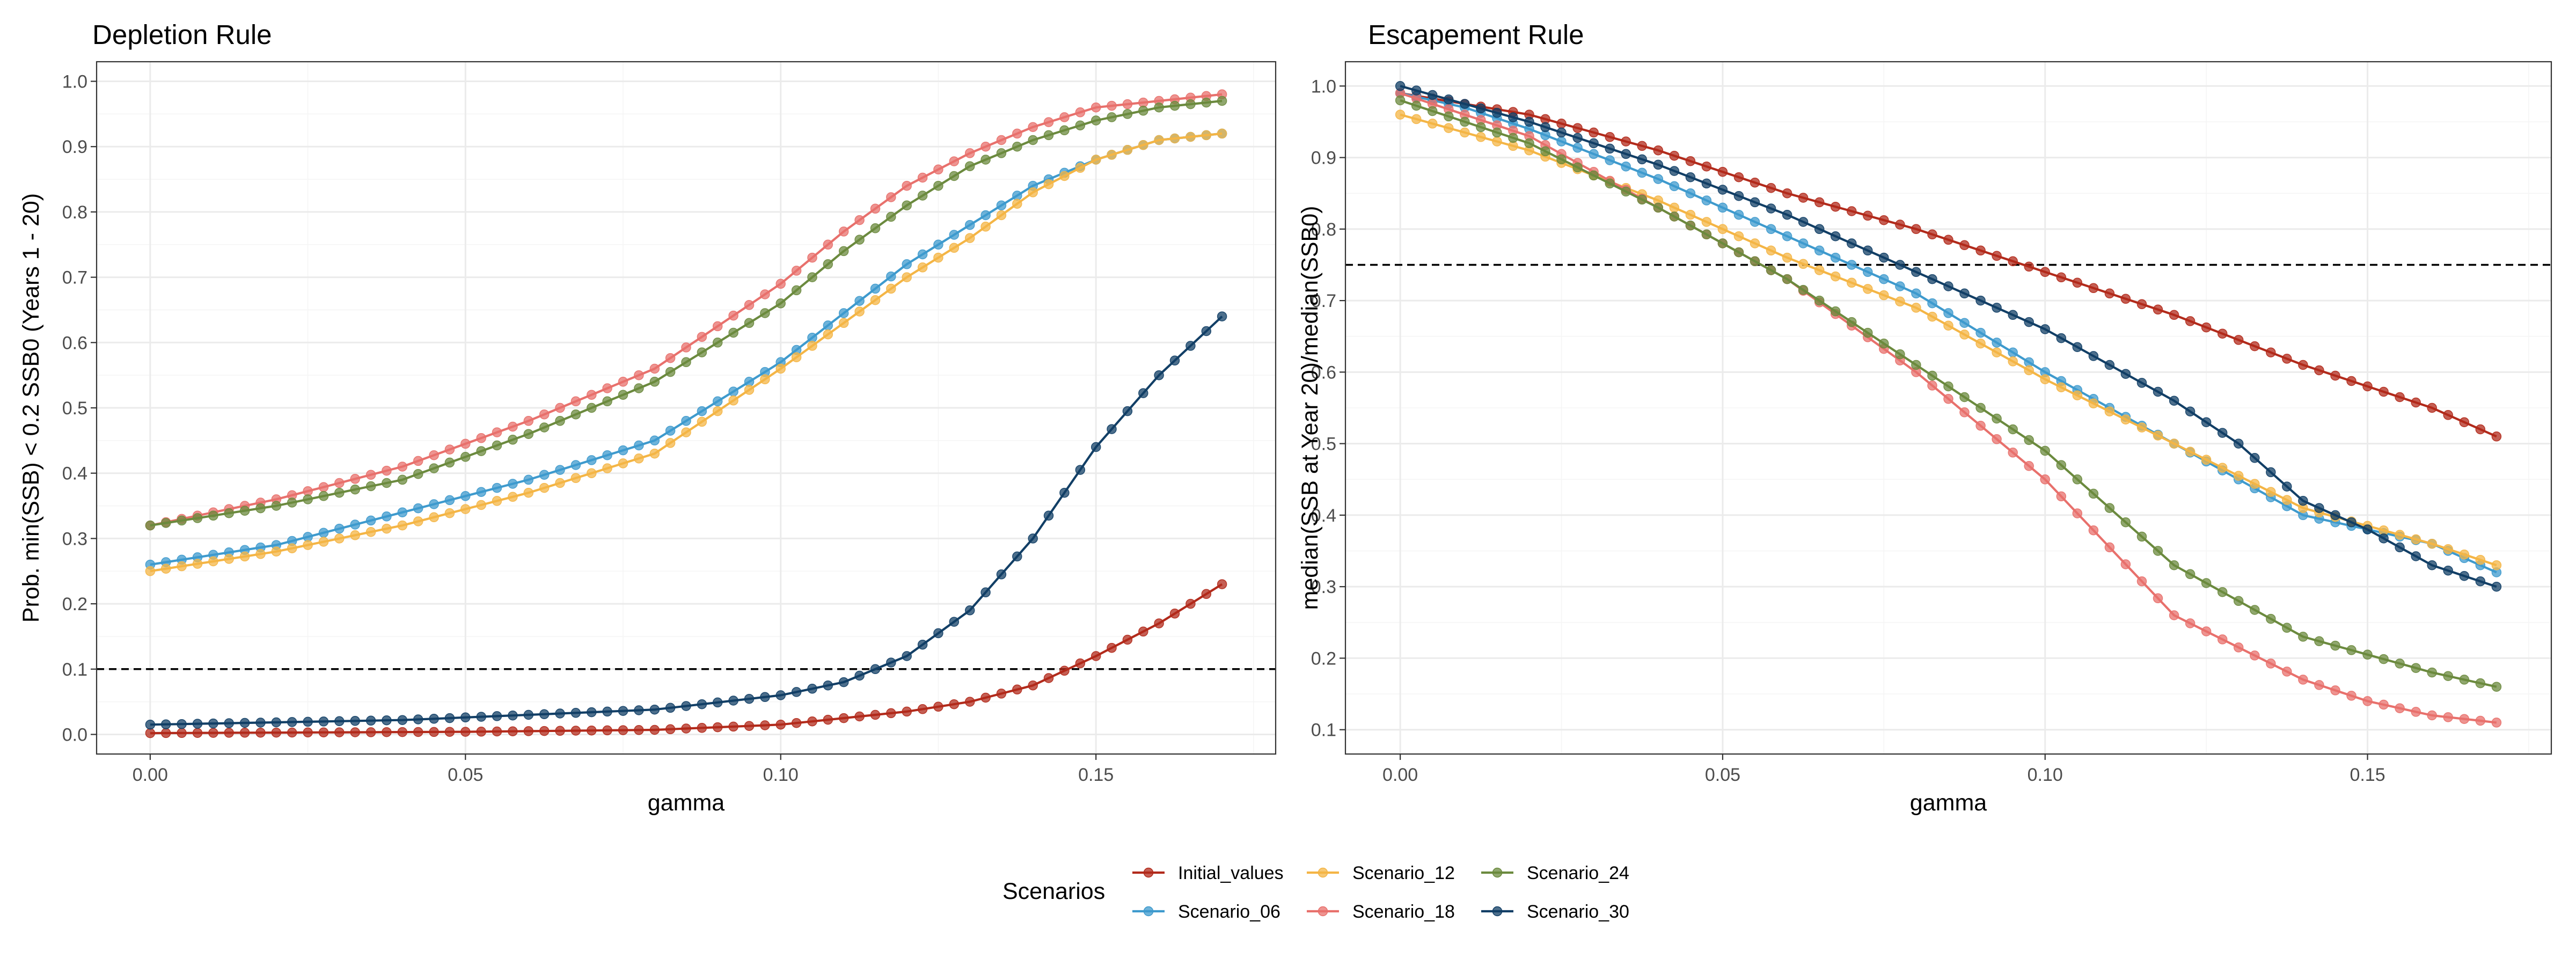 The image size is (2576, 966). I want to click on x-axis: 0.00 0.05 0.10 0.15, so click(1883, 769).